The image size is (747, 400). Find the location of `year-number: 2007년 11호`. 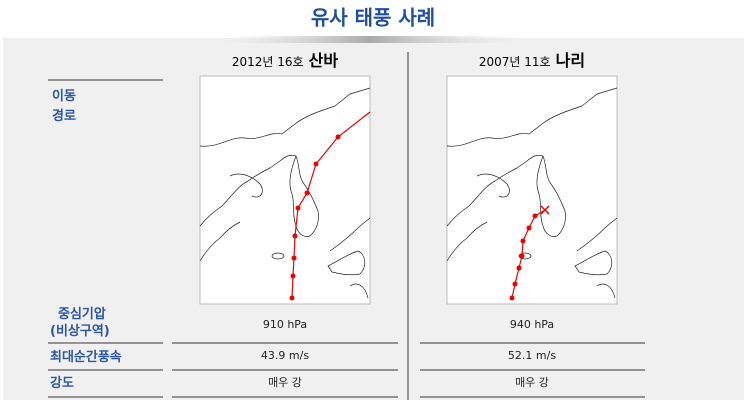

year-number: 2007년 11호 is located at coordinates (515, 62).